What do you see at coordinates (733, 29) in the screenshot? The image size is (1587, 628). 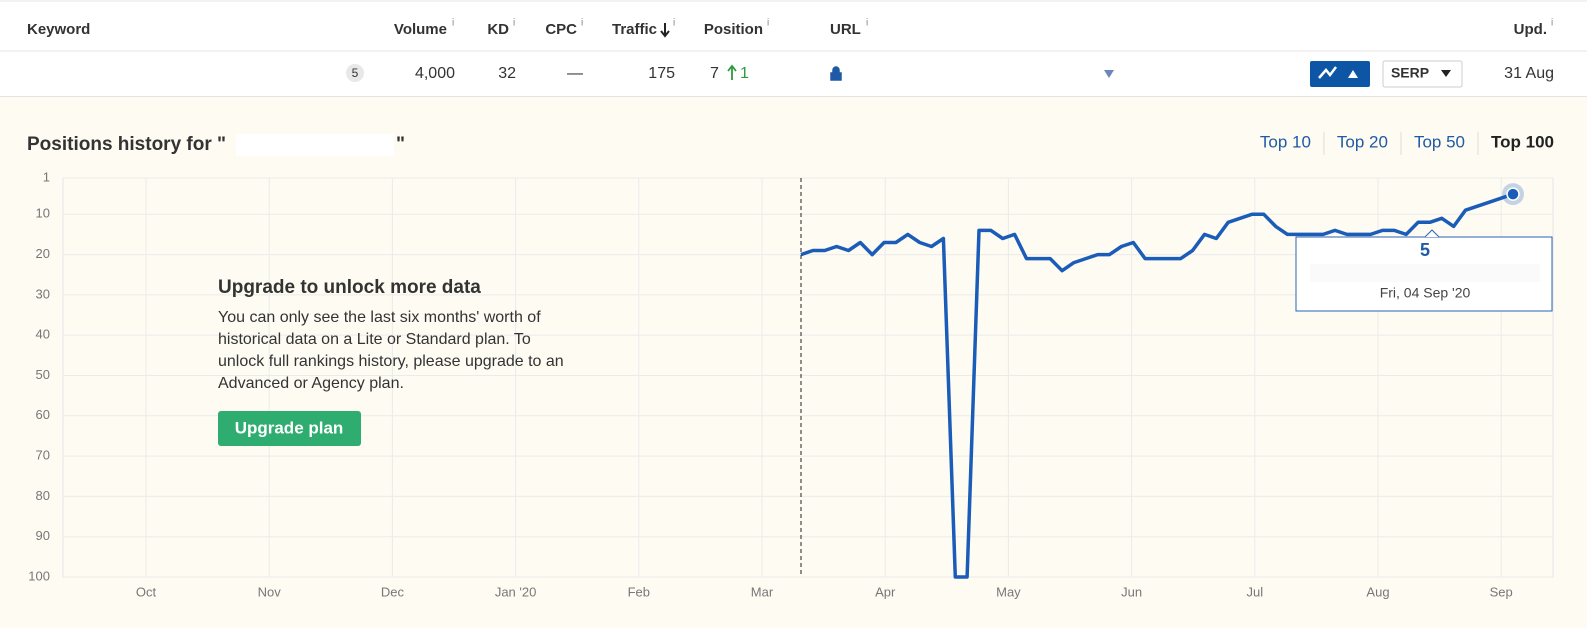 I see `header-position: Position` at bounding box center [733, 29].